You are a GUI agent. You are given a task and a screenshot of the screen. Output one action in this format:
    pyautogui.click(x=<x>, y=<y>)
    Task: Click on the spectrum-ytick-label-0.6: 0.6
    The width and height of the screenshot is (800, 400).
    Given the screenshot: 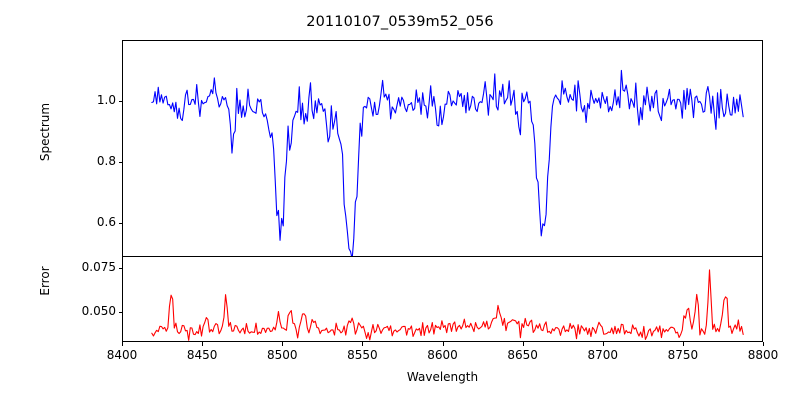 What is the action you would take?
    pyautogui.click(x=106, y=222)
    